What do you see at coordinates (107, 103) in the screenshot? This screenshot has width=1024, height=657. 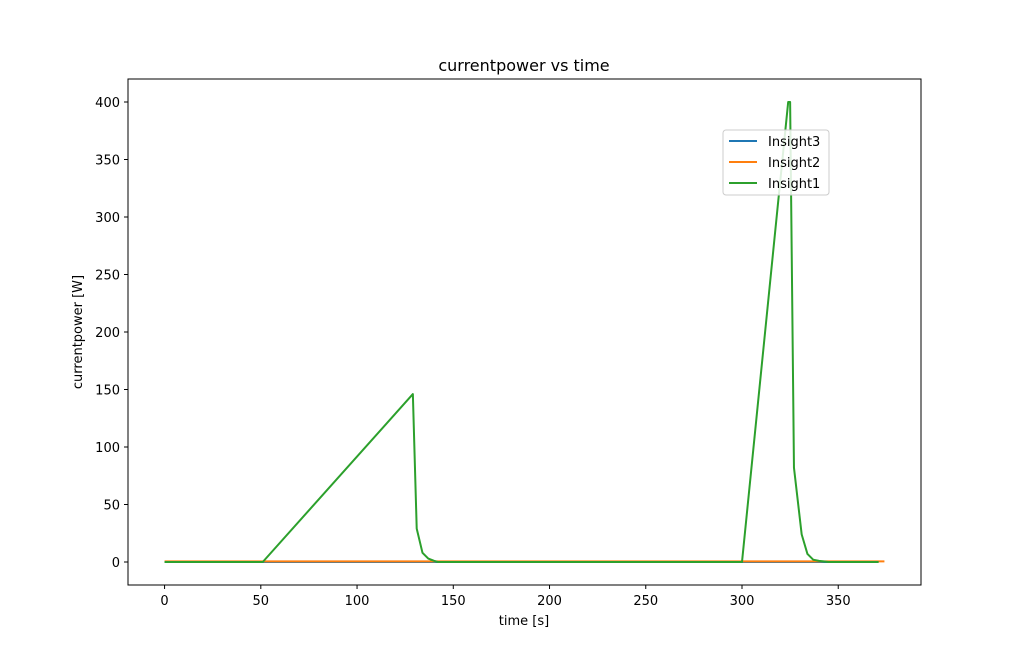 I see `y-tick-label: 400` at bounding box center [107, 103].